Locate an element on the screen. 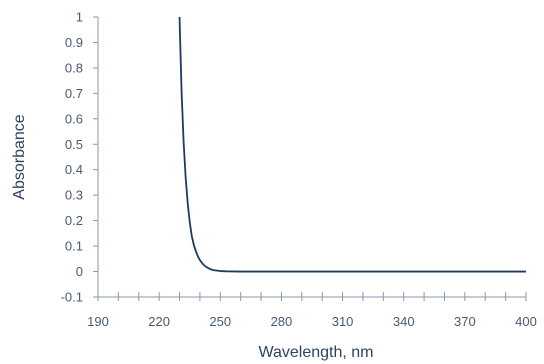 This screenshot has width=544, height=364. x-tick-label: 220 is located at coordinates (159, 321).